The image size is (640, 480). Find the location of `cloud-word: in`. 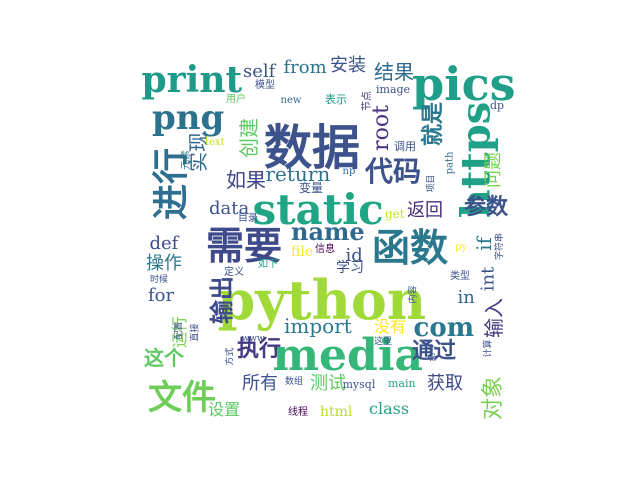

cloud-word: in is located at coordinates (466, 297).